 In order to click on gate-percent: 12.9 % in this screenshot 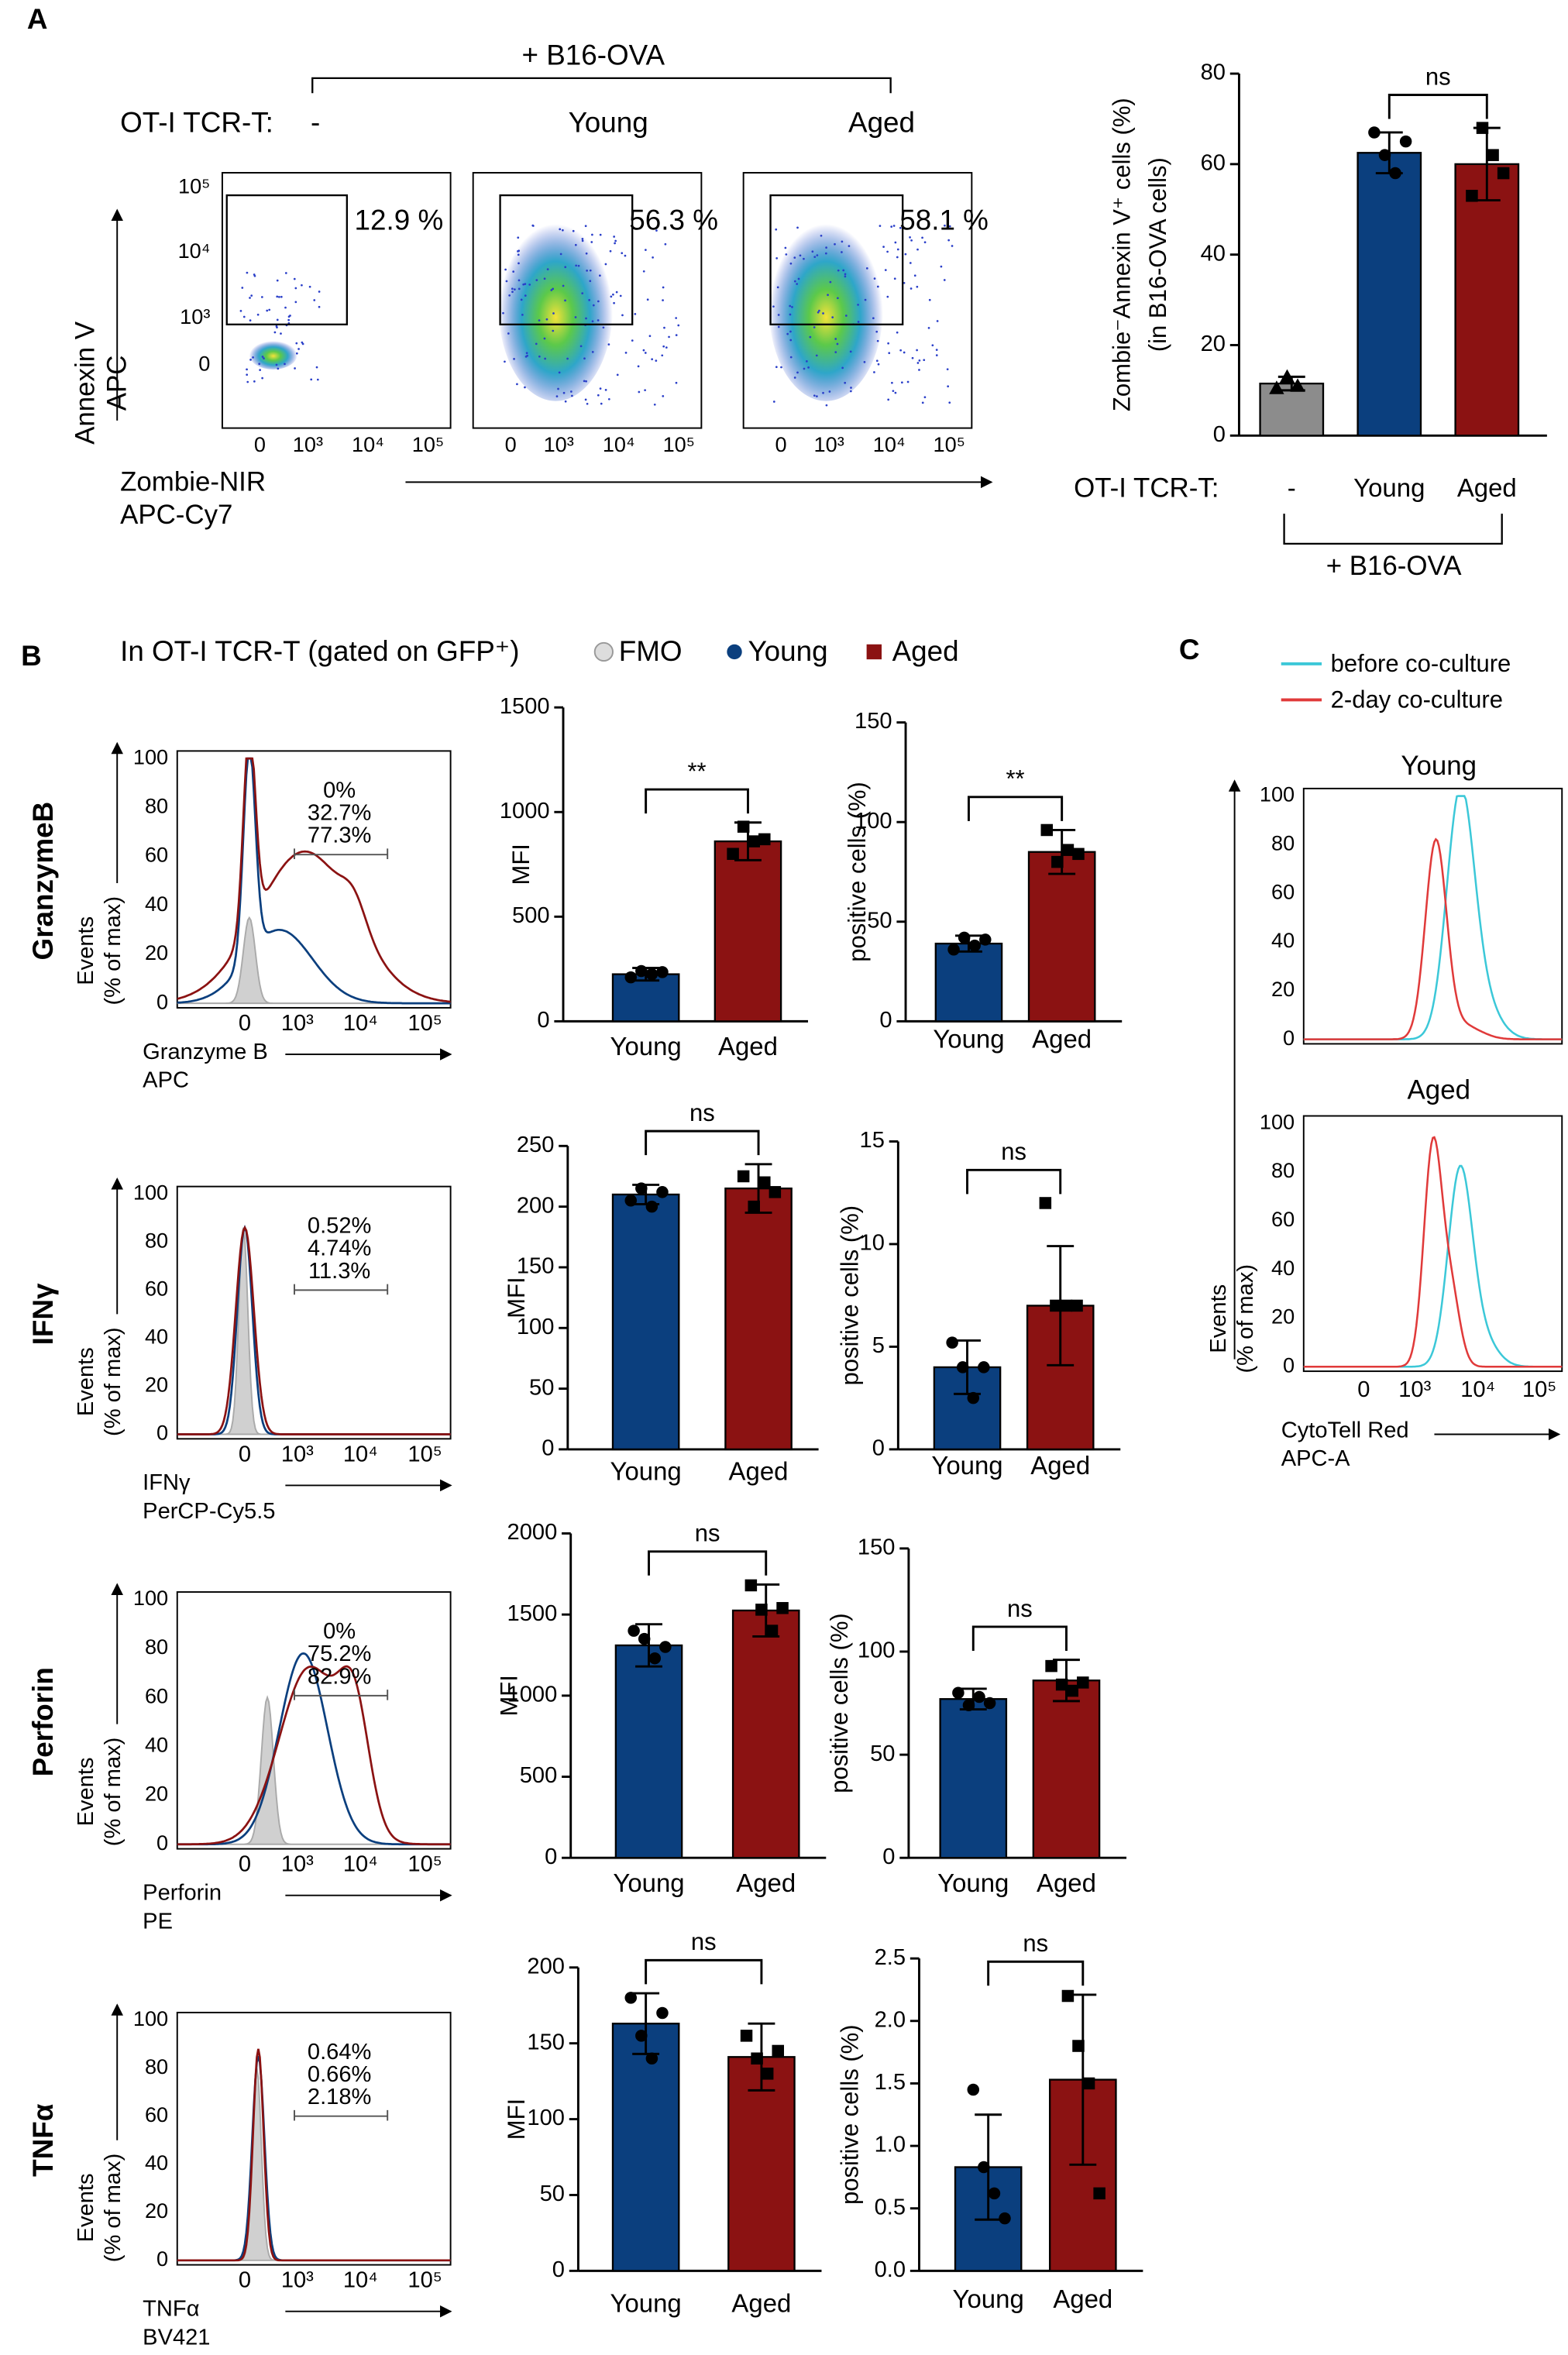, I will do `click(399, 220)`.